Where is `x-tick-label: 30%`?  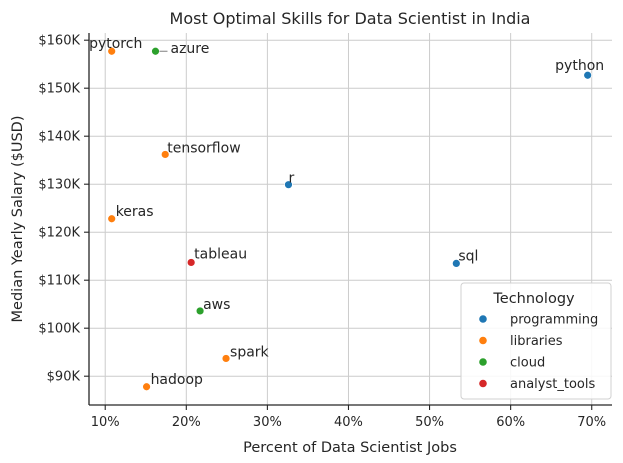
x-tick-label: 30% is located at coordinates (267, 422).